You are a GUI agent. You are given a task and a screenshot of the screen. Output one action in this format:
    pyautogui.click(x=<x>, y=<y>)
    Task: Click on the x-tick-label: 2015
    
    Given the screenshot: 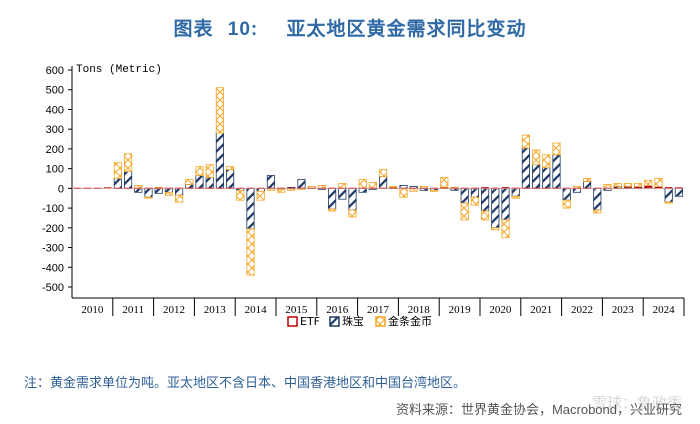 What is the action you would take?
    pyautogui.click(x=296, y=310)
    